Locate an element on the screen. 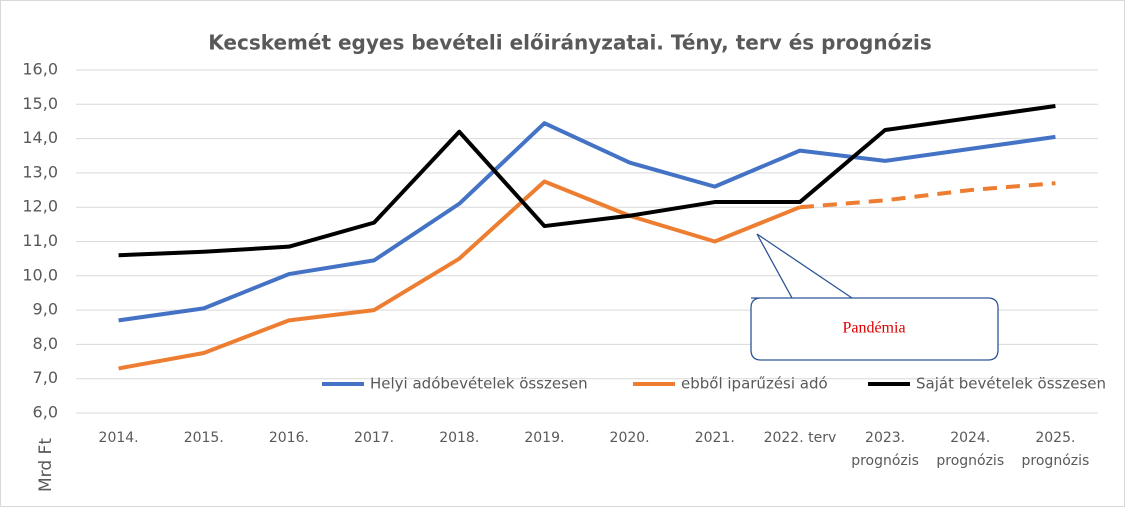 Image resolution: width=1125 pixels, height=507 pixels. x-tick-label: 2018. is located at coordinates (459, 438).